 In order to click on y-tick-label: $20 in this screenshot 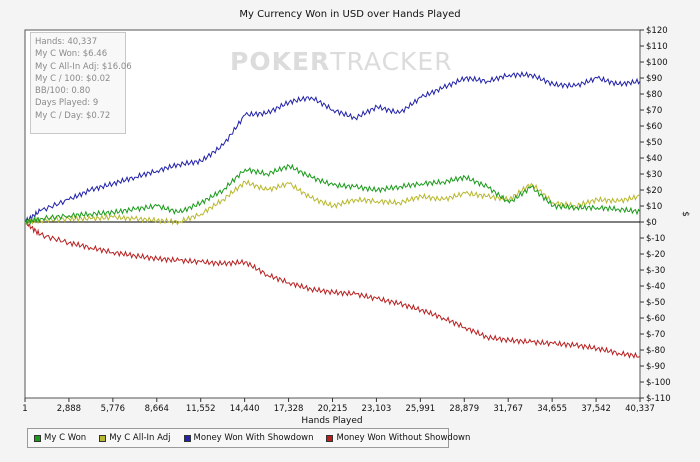, I will do `click(654, 191)`.